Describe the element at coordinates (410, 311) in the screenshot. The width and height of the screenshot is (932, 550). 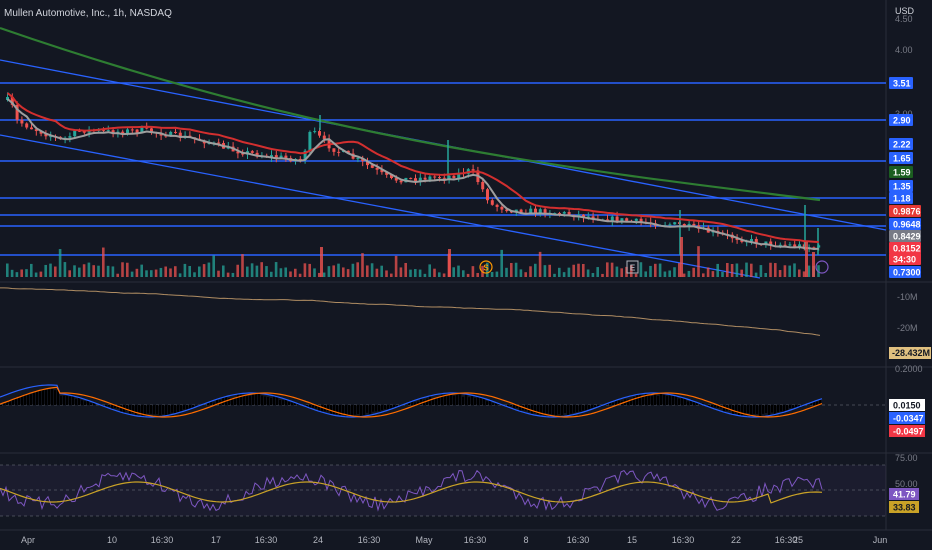
I see `obv-line` at that location.